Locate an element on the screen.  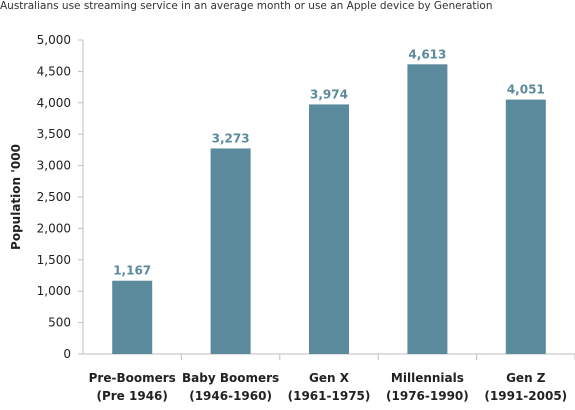
x-tick-label: Gen X is located at coordinates (329, 378).